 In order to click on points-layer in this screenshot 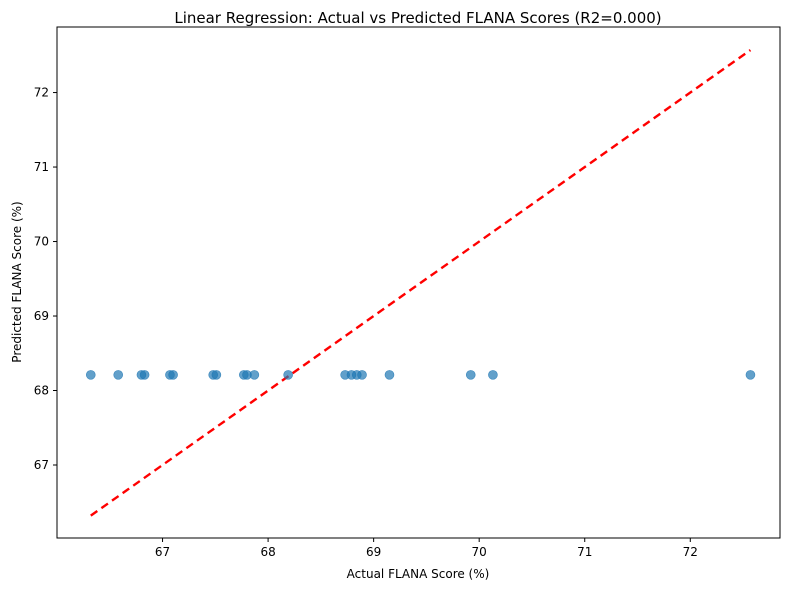, I will do `click(420, 375)`.